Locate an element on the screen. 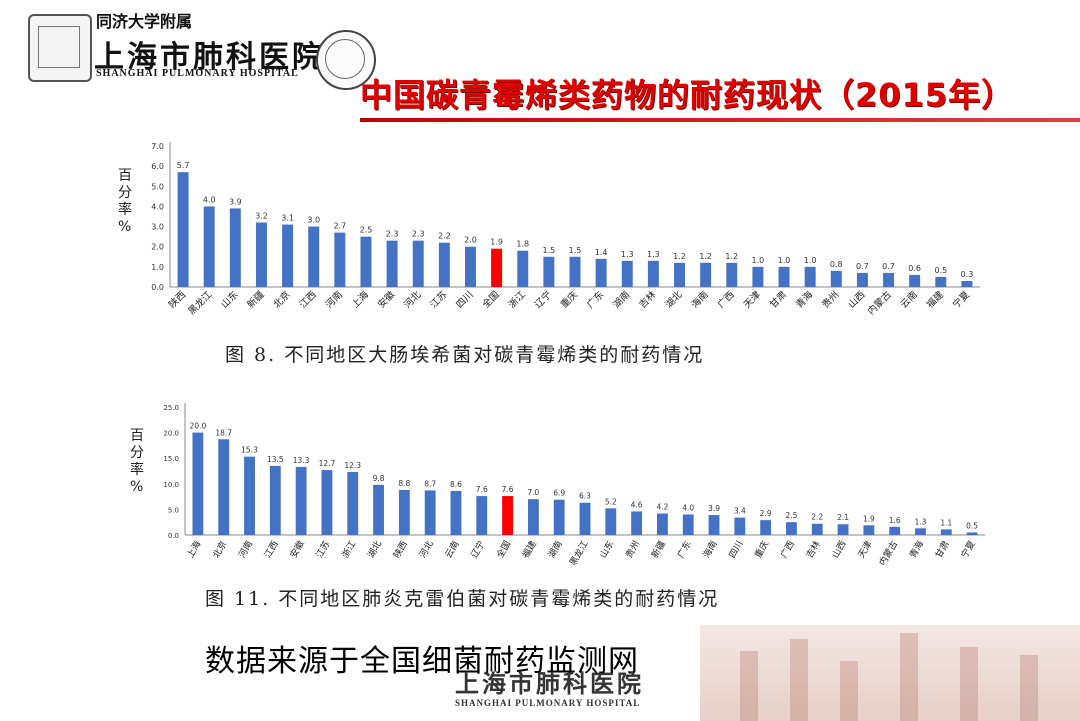 The width and height of the screenshot is (1080, 721). bar-value-label: 2.1 is located at coordinates (843, 517).